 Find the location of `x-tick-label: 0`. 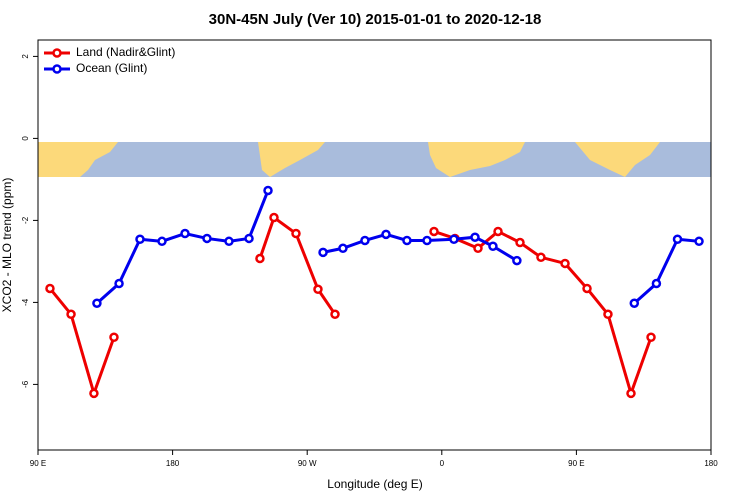

x-tick-label: 0 is located at coordinates (442, 463).